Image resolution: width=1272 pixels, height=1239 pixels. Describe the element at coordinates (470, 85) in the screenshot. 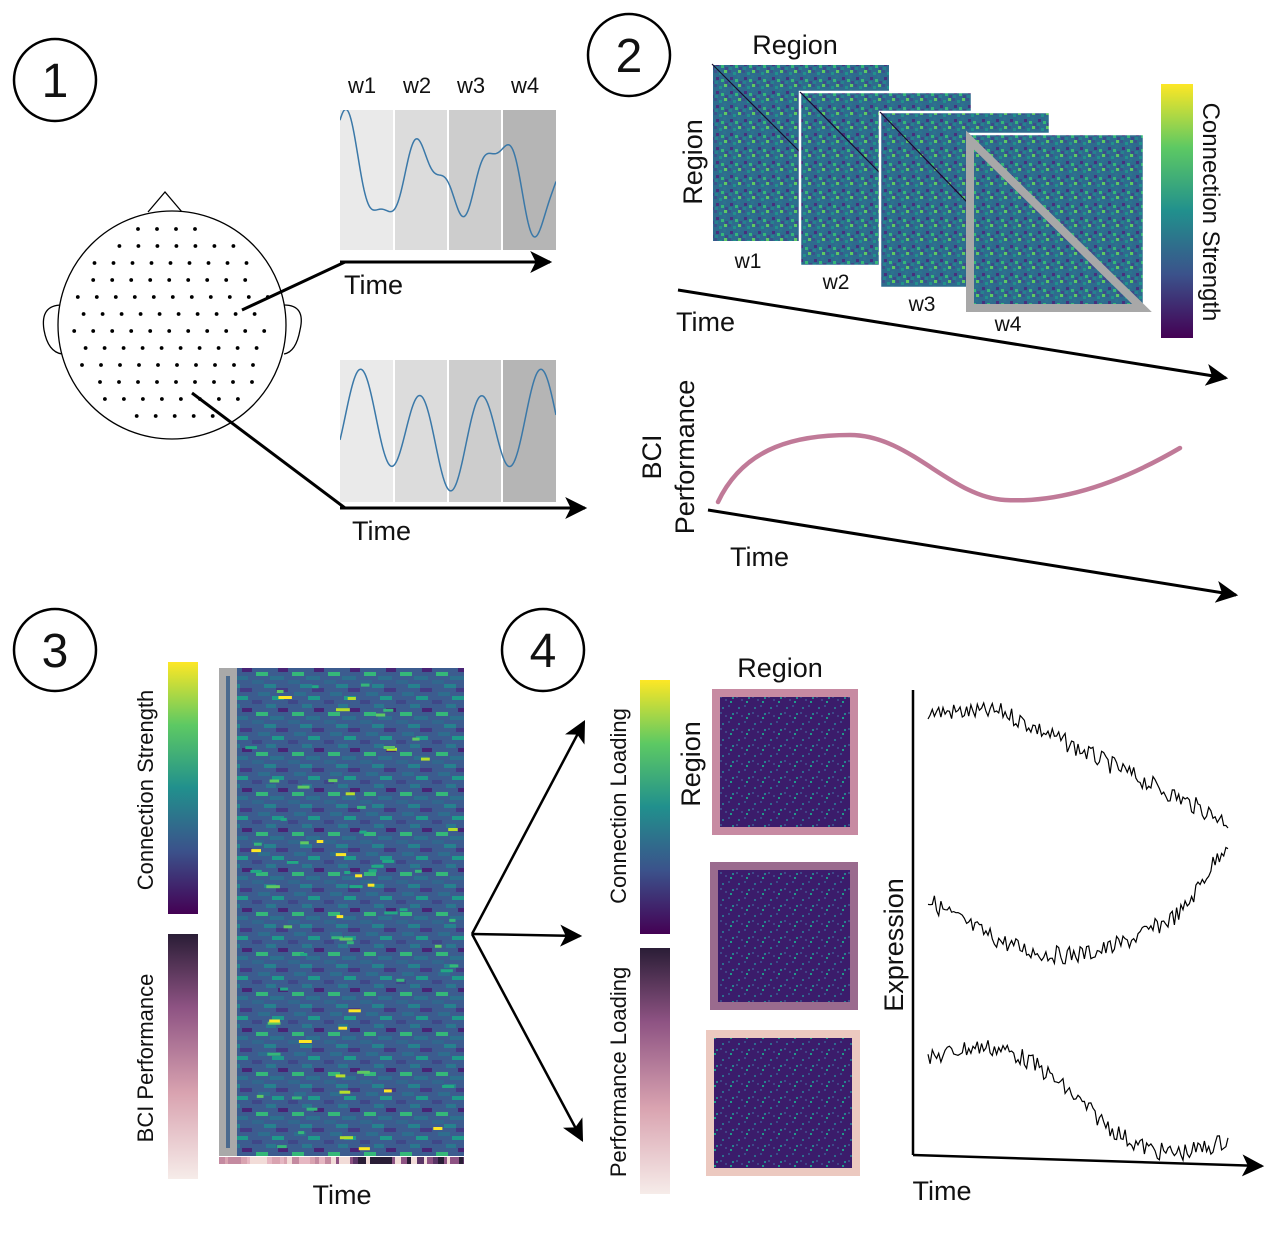

I see `window-label-w3: w3` at that location.